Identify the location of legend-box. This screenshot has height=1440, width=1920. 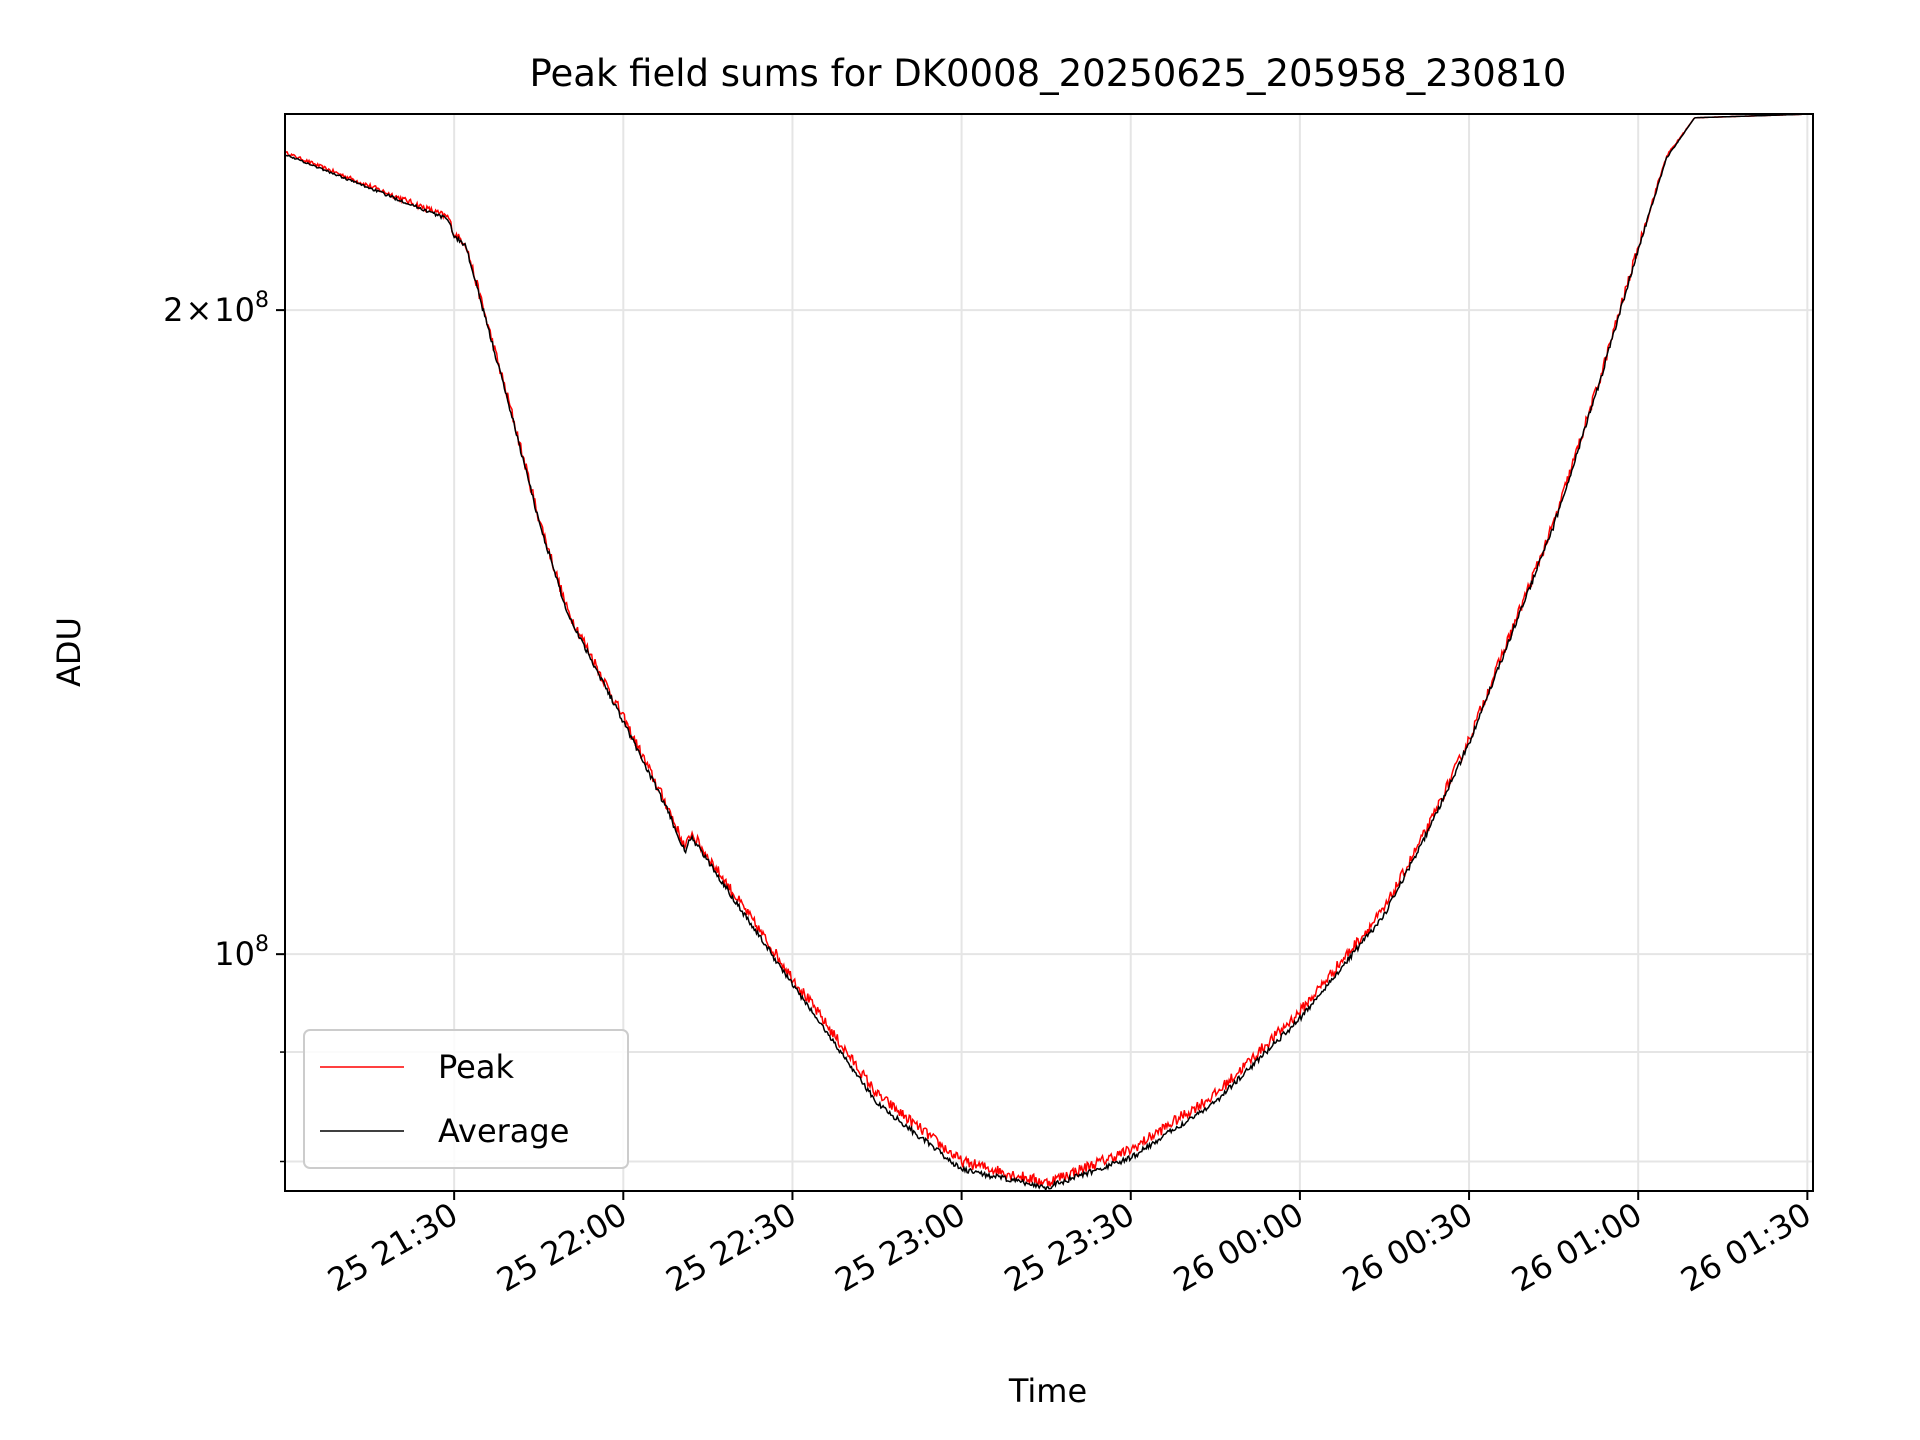
(466, 1099).